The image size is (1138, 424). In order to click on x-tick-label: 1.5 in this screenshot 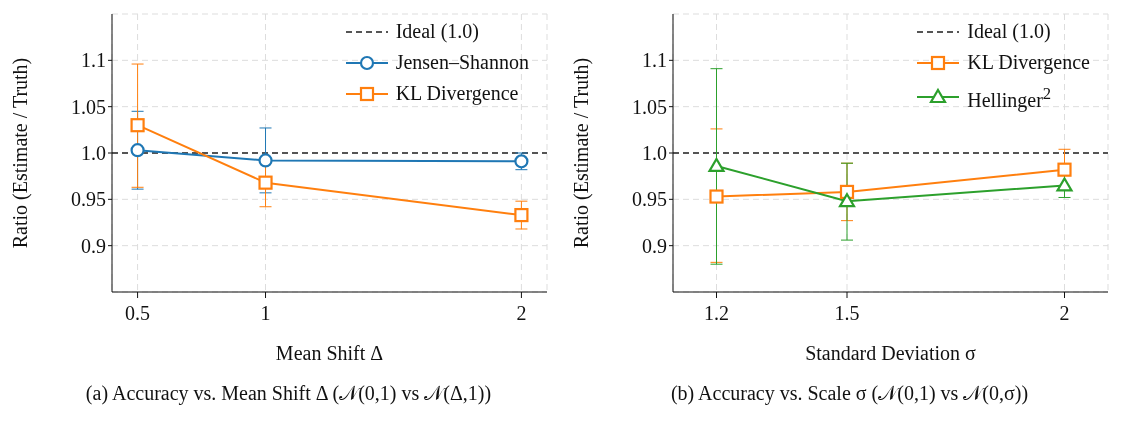, I will do `click(847, 313)`.